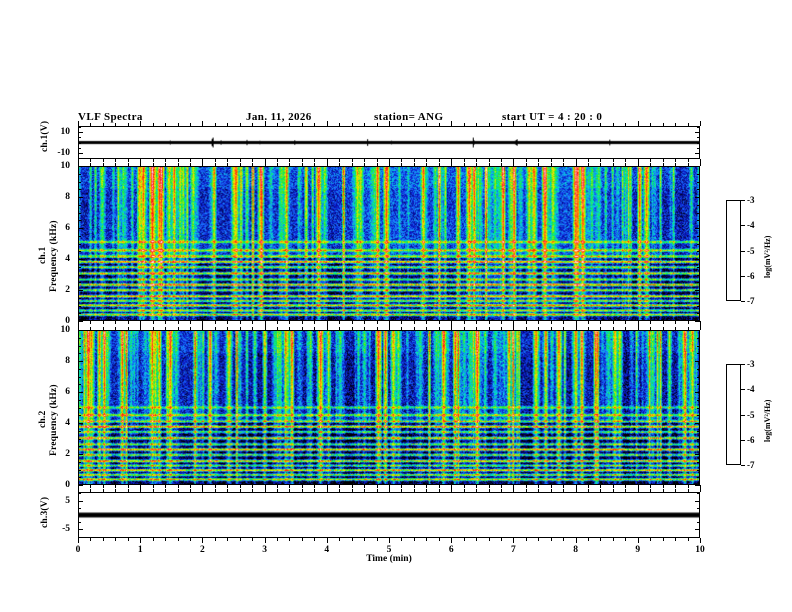  I want to click on x-tick-label: 8, so click(575, 550).